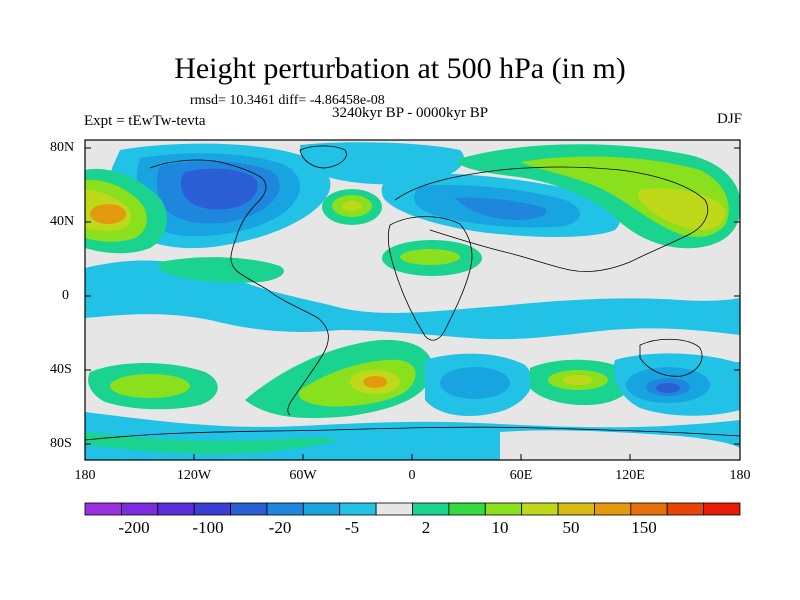 This screenshot has width=800, height=600. I want to click on y-tick-label: 40N, so click(62, 221).